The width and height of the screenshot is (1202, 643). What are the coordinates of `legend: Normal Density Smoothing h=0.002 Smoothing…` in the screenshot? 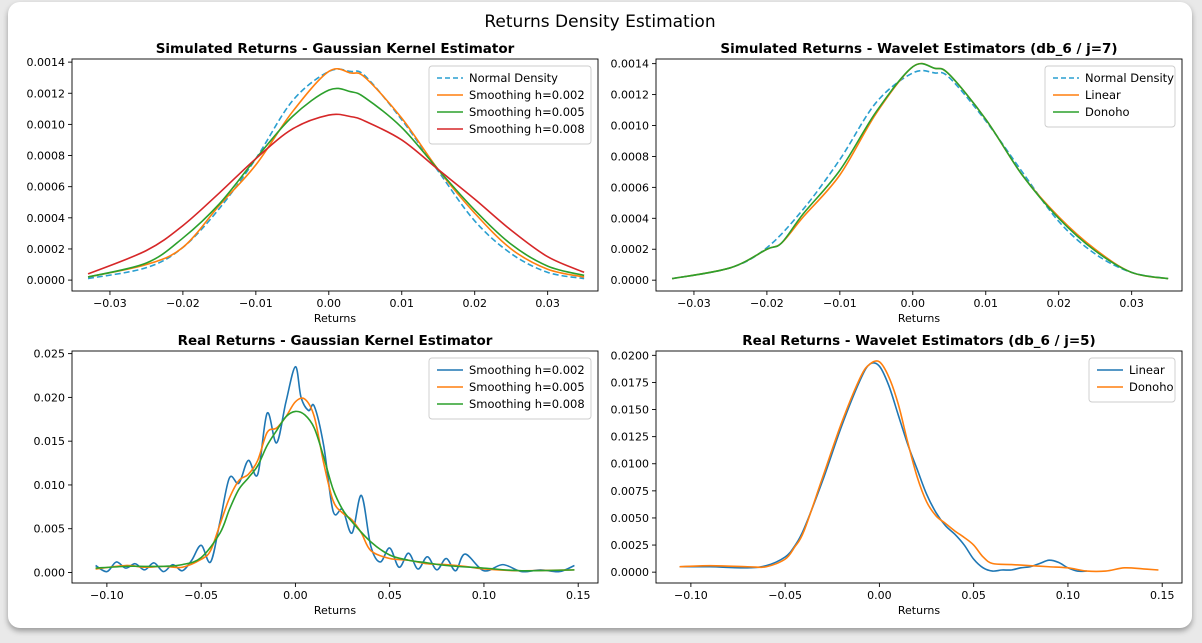 It's located at (510, 105).